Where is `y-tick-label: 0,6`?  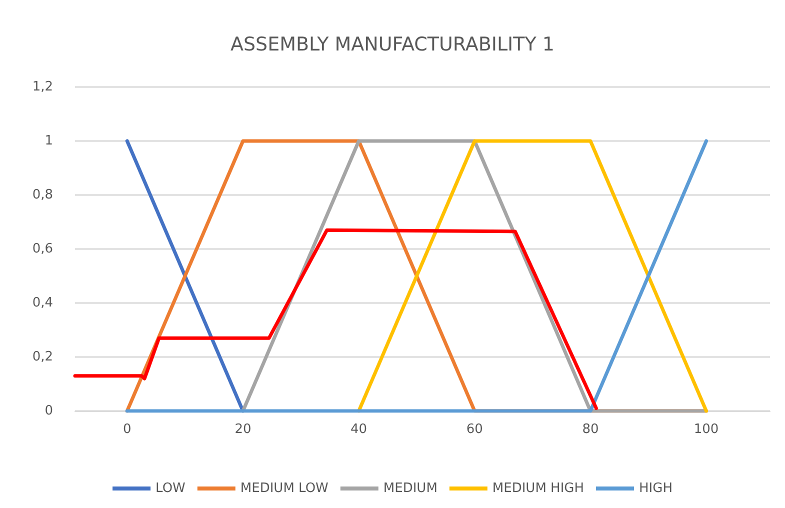
y-tick-label: 0,6 is located at coordinates (42, 249).